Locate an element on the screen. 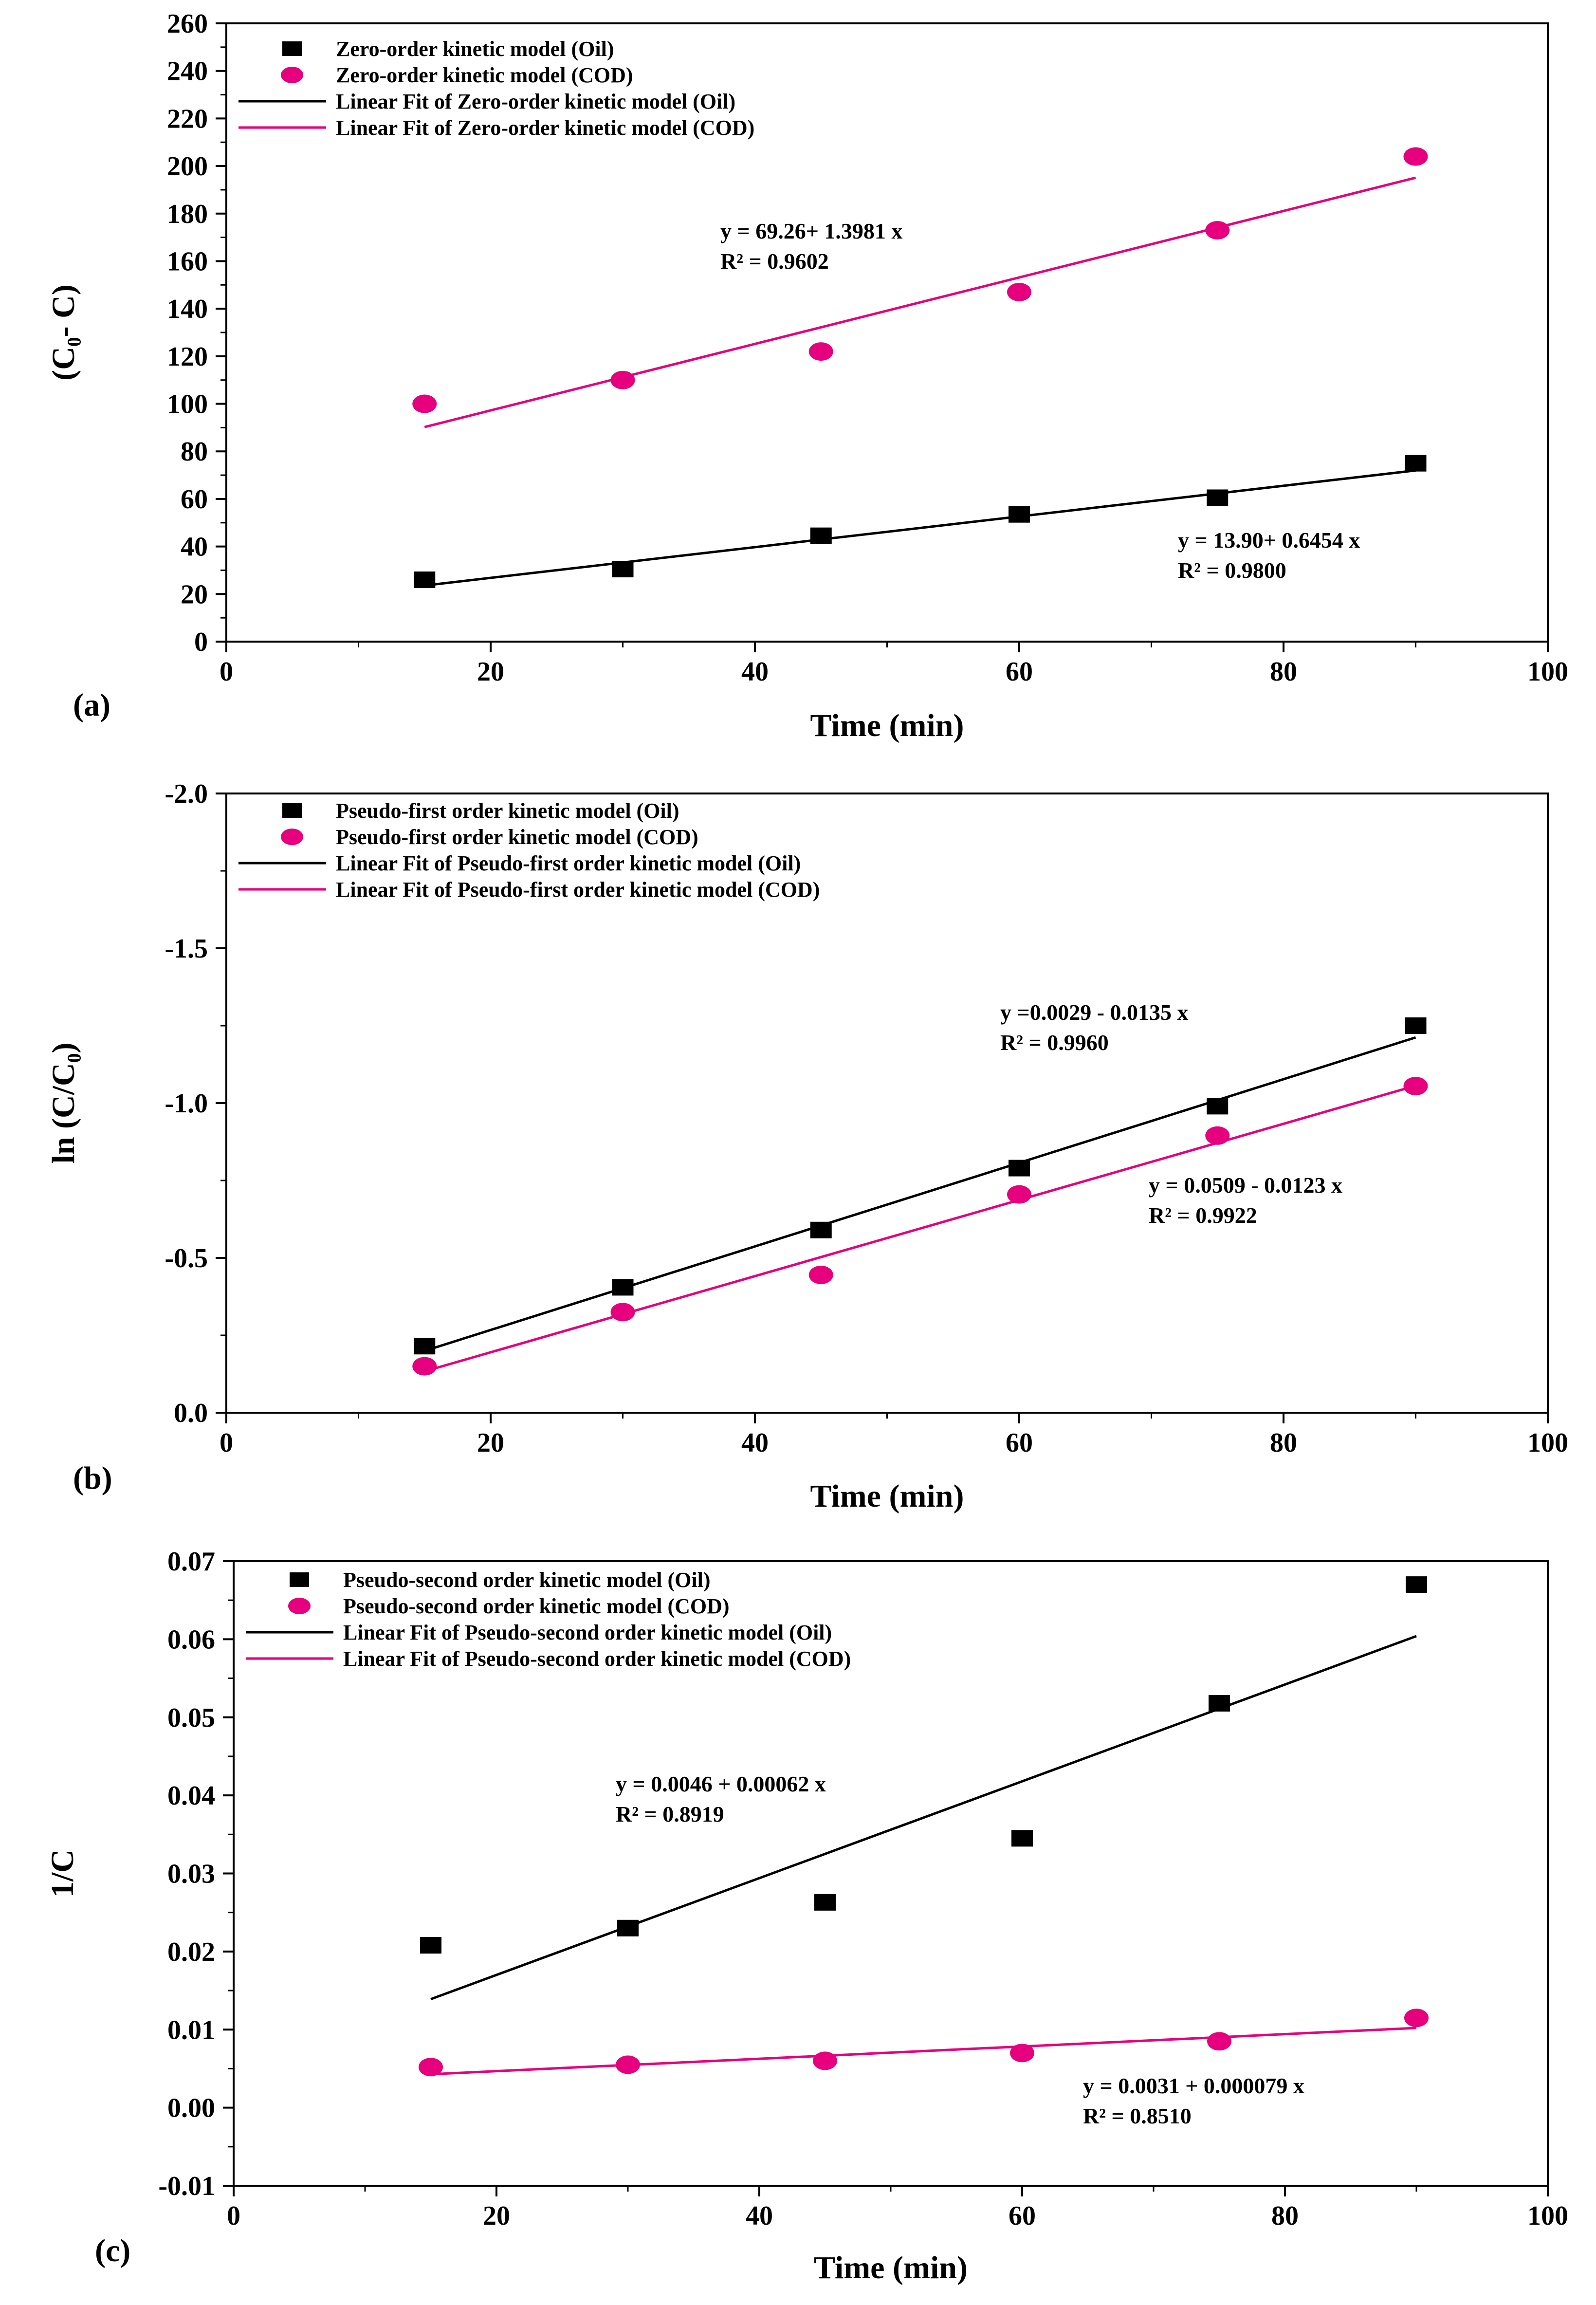 The width and height of the screenshot is (1596, 2305). panel-a-y-tick-label: 200 is located at coordinates (187, 166).